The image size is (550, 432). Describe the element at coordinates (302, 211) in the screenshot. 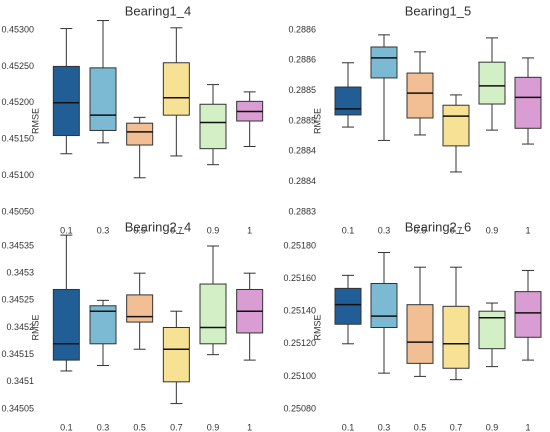

I see `y-tick-label: 0.2883` at that location.